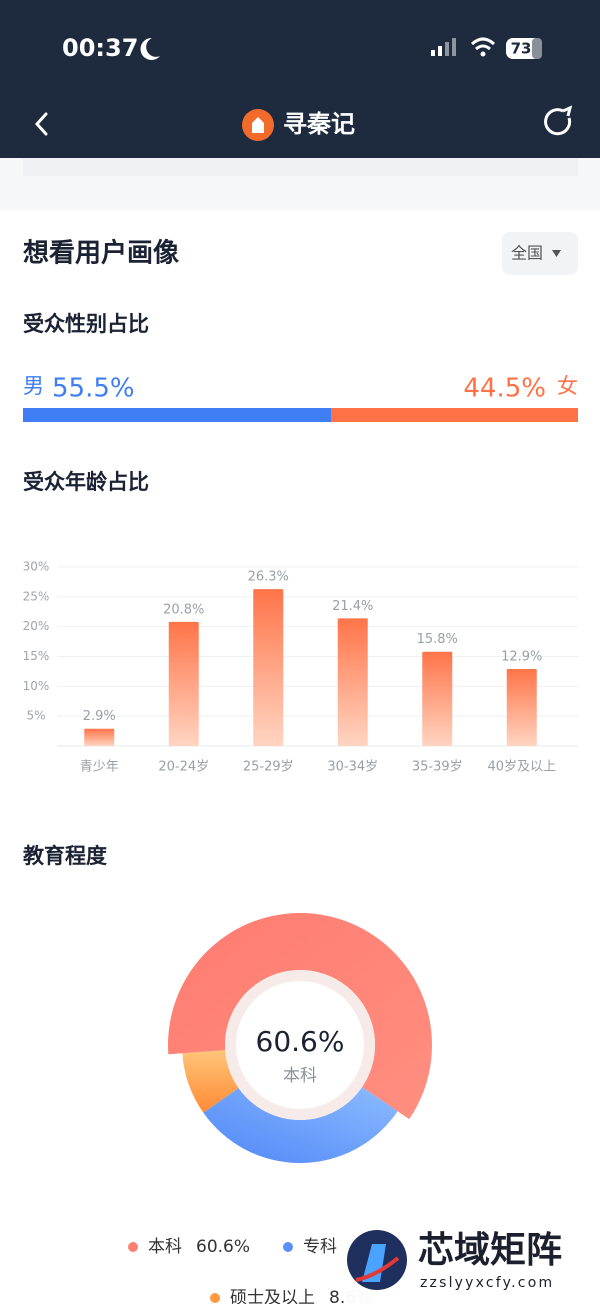 The image size is (600, 1304). Describe the element at coordinates (165, 1247) in the screenshot. I see `legend-label: 本科` at that location.